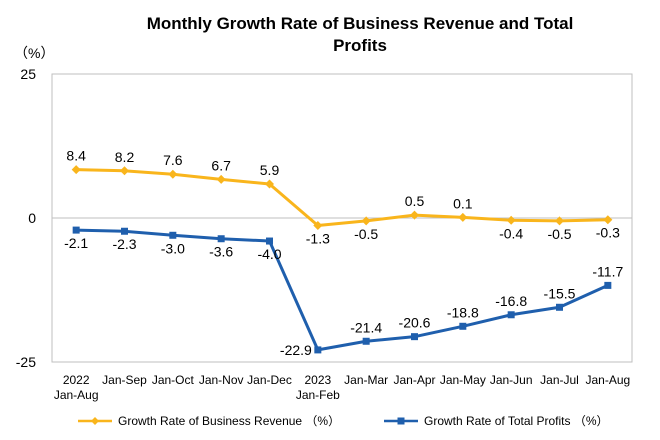 This screenshot has width=660, height=440. What do you see at coordinates (318, 387) in the screenshot?
I see `x-tick-label: 2023 Jan-Feb` at bounding box center [318, 387].